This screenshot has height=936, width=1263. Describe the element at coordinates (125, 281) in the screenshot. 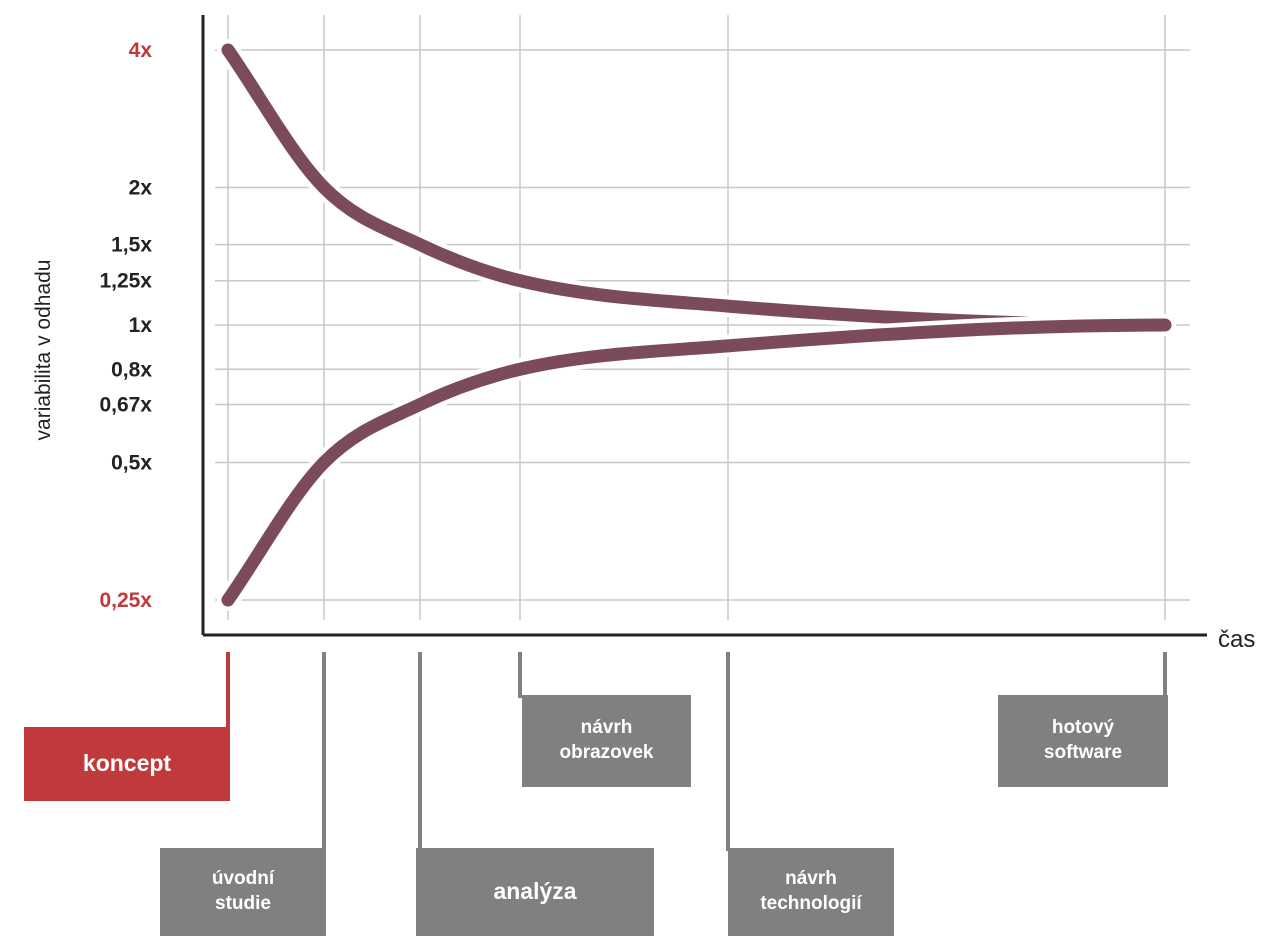

I see `y-tick-label: 1,25x` at that location.